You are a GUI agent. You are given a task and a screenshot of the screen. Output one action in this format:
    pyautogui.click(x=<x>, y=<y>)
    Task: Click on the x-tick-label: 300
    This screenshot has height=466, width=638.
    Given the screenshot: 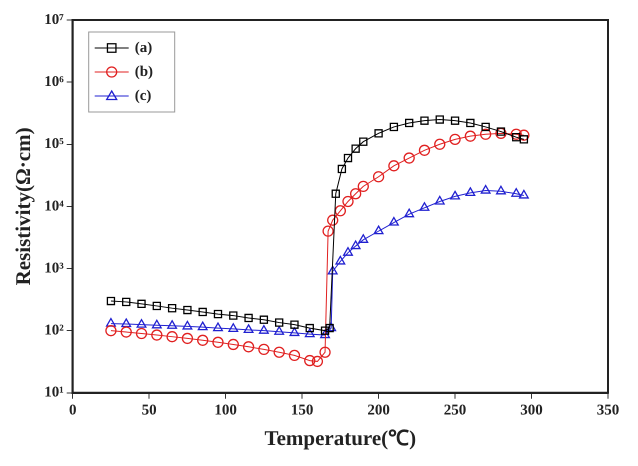 What is the action you would take?
    pyautogui.click(x=531, y=410)
    